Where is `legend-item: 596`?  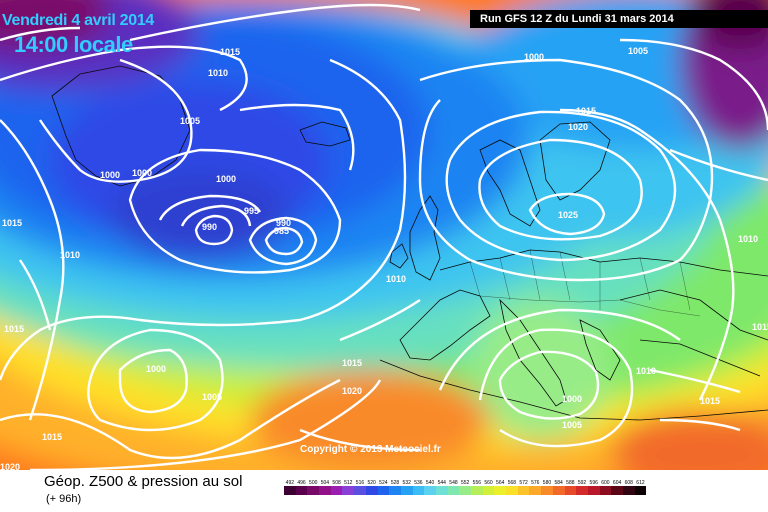 legend-item: 596 is located at coordinates (593, 487).